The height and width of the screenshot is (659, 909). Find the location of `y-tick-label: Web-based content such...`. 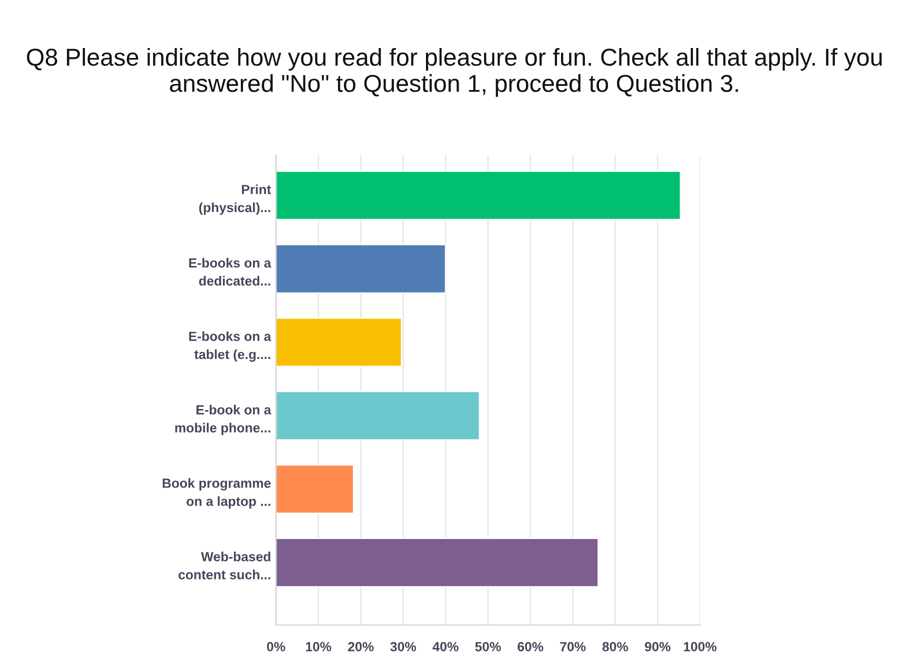

y-tick-label: Web-based content such... is located at coordinates (224, 566).